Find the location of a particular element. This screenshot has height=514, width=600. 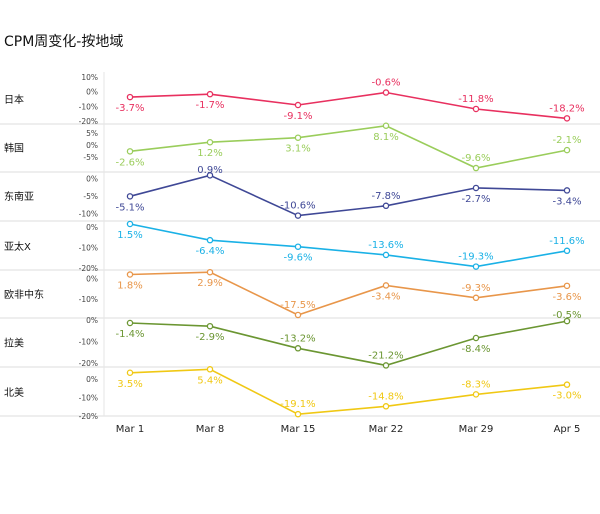

series-panel: 韩国 5% 0% -5% -2.6% 1.2% 3.1% 8.1% -9.6% -2.1% is located at coordinates (293, 147).